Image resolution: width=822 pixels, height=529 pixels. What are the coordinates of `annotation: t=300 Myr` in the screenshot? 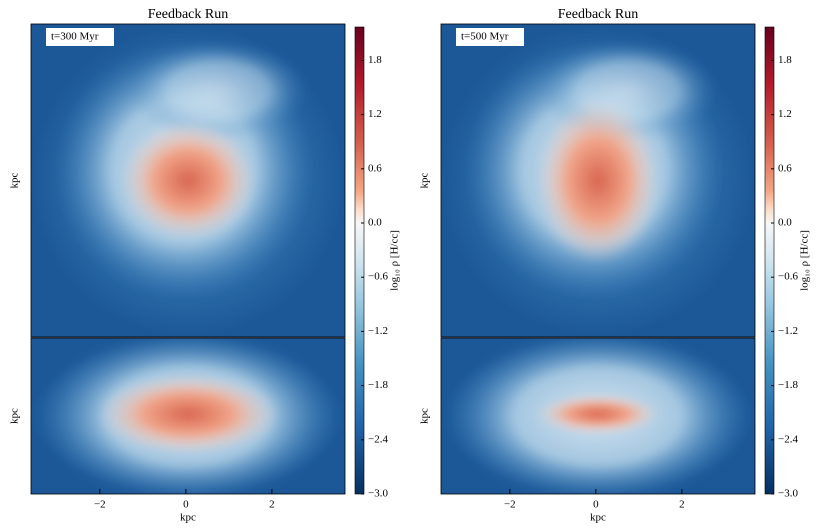 It's located at (75, 37).